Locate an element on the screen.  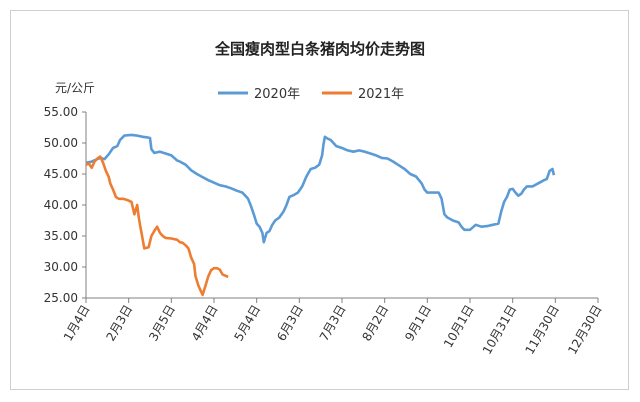
y-axis-unit: 元/公斤 is located at coordinates (75, 88).